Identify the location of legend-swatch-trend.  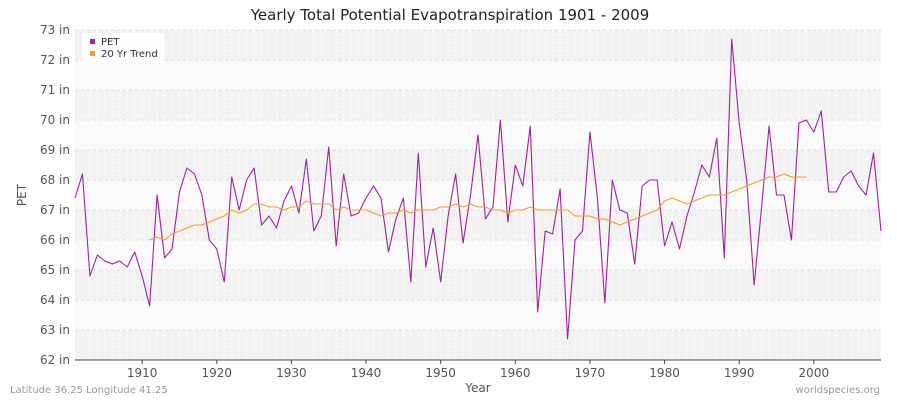
(92, 53).